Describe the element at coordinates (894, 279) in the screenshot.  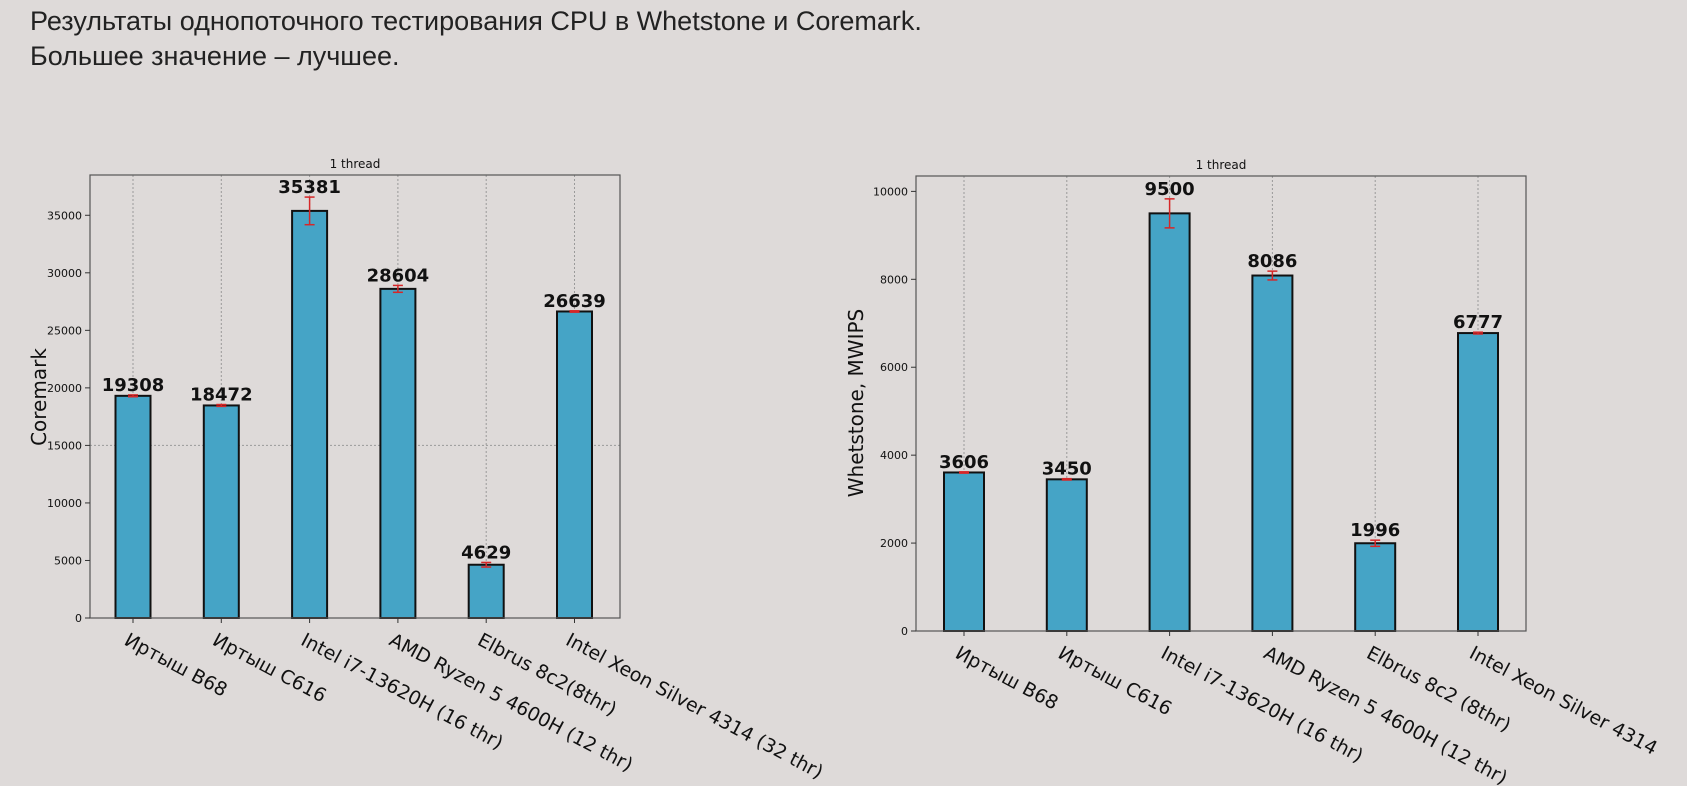
I see `y-tick-label: 8000` at that location.